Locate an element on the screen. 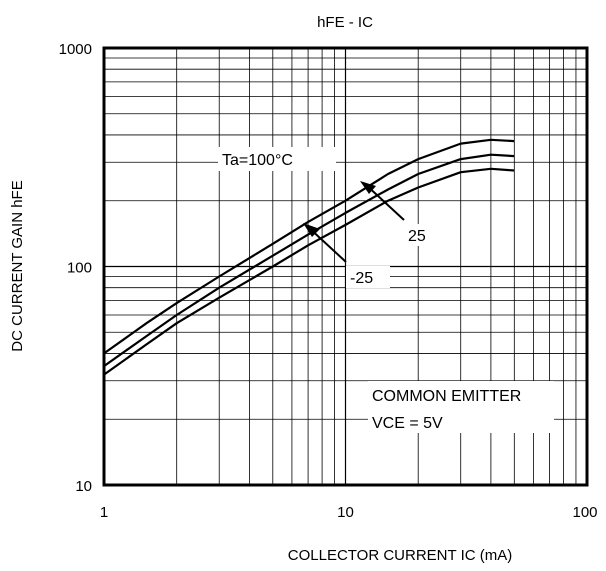 The height and width of the screenshot is (571, 606). series-label-100: Ta=100°C is located at coordinates (257, 160).